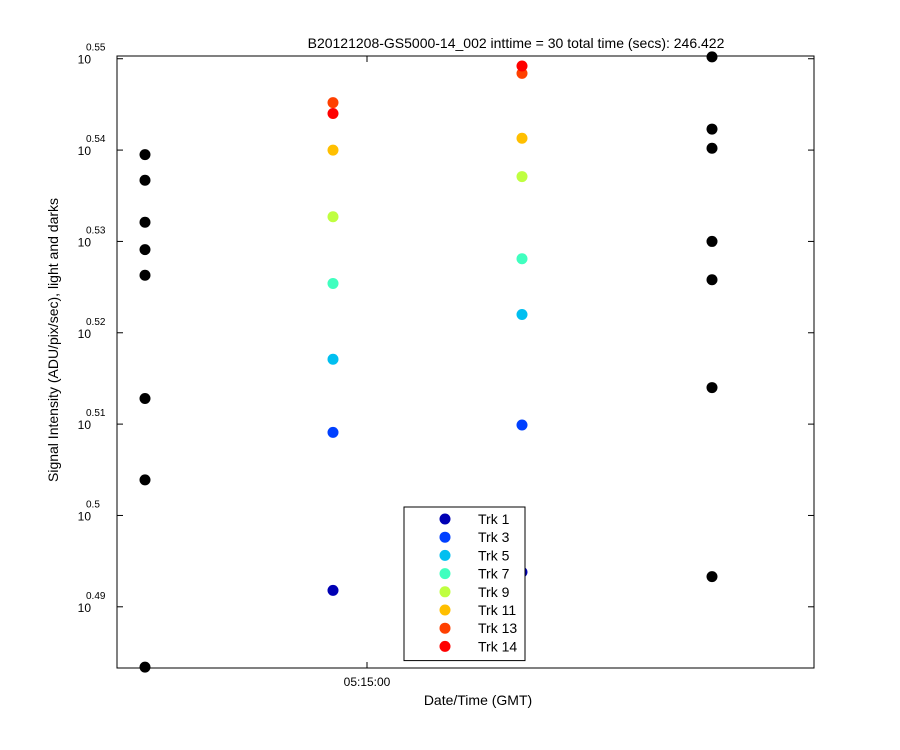  What do you see at coordinates (497, 646) in the screenshot?
I see `legend-label: Trk 14` at bounding box center [497, 646].